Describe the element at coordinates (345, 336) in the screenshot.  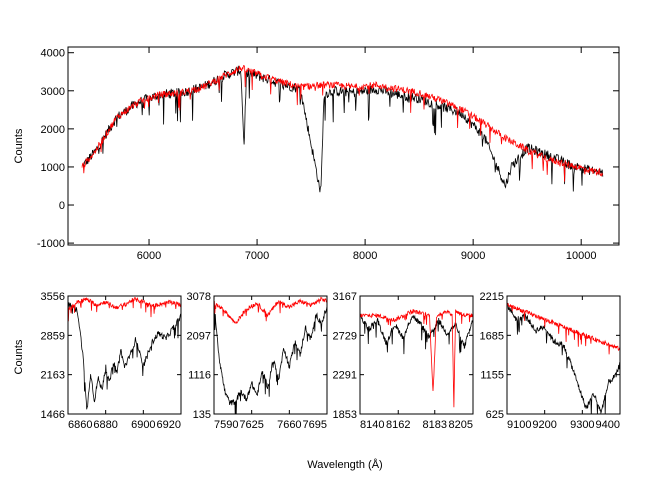
I see `y-tick-label: 2729` at that location.